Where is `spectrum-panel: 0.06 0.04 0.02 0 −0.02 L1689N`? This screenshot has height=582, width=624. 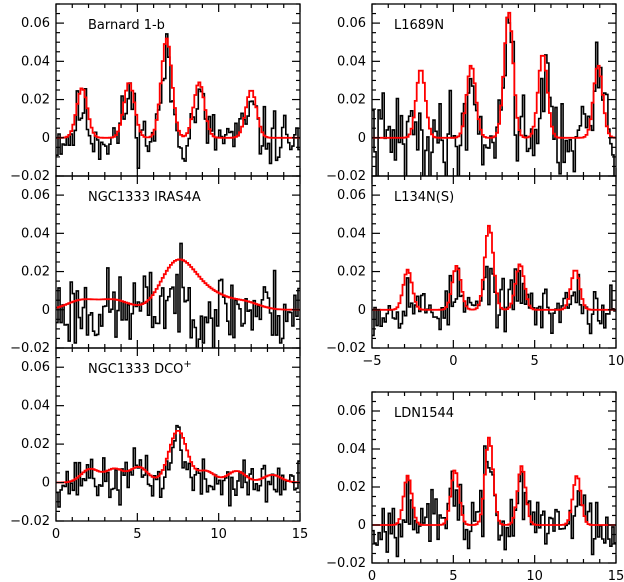
spectrum-panel: 0.06 0.04 0.02 0 −0.02 L1689N is located at coordinates (471, 93).